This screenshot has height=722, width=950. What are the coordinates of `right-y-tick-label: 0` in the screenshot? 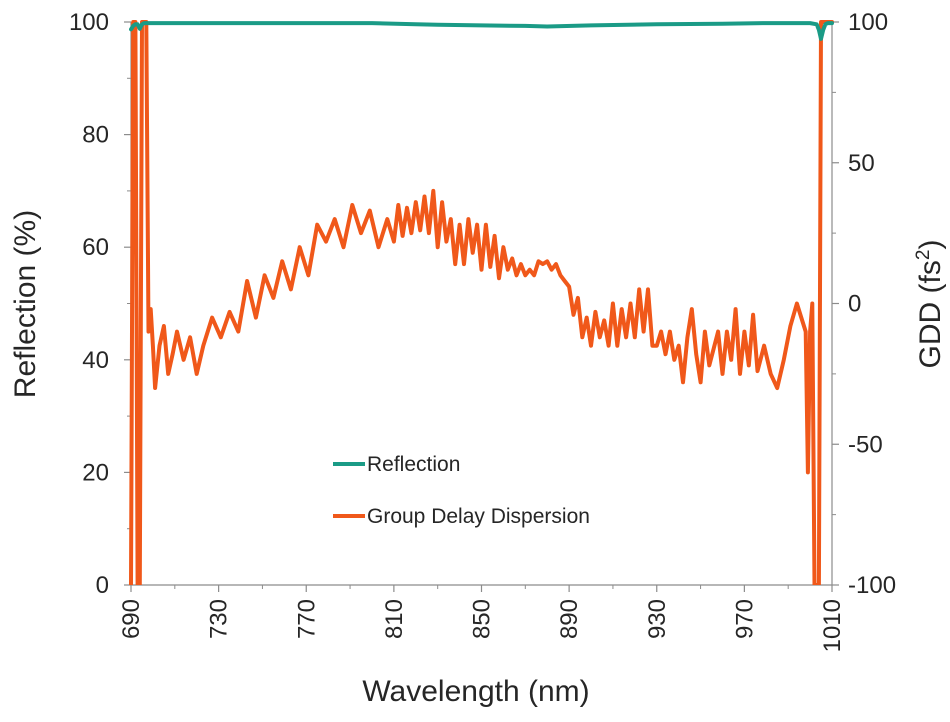 It's located at (854, 304).